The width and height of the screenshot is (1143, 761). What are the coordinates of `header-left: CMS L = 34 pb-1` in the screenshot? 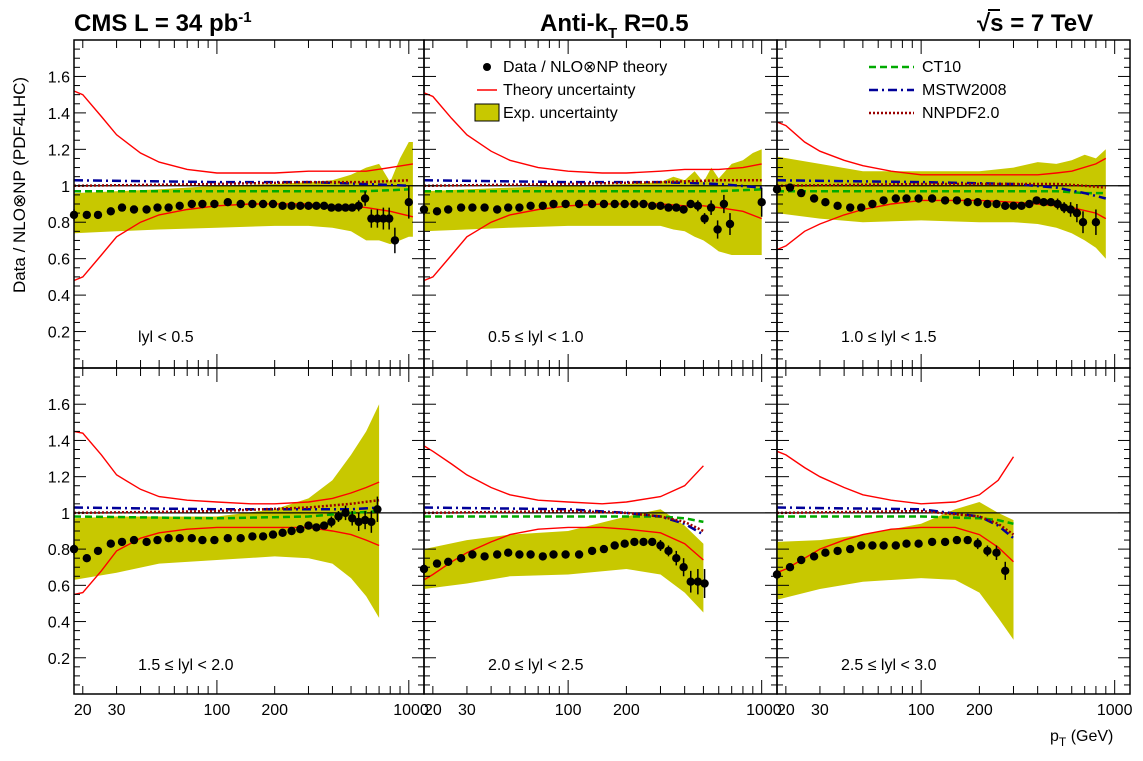 It's located at (163, 23).